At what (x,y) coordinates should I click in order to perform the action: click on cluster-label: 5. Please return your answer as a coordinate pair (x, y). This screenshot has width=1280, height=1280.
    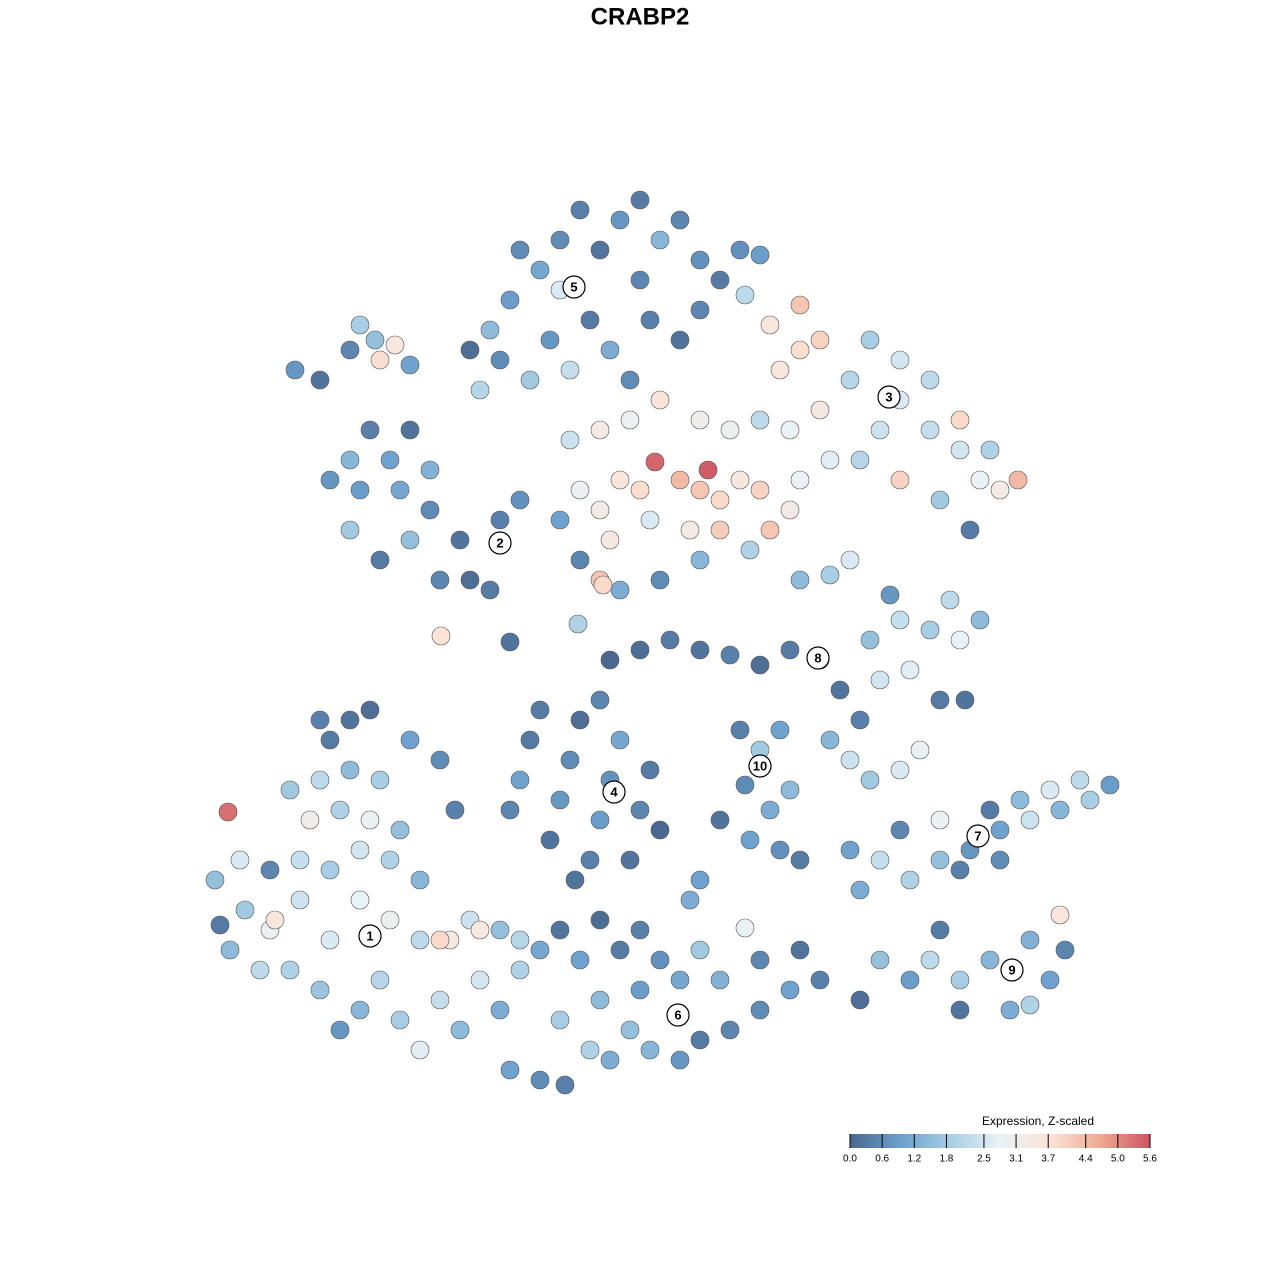
    Looking at the image, I should click on (573, 286).